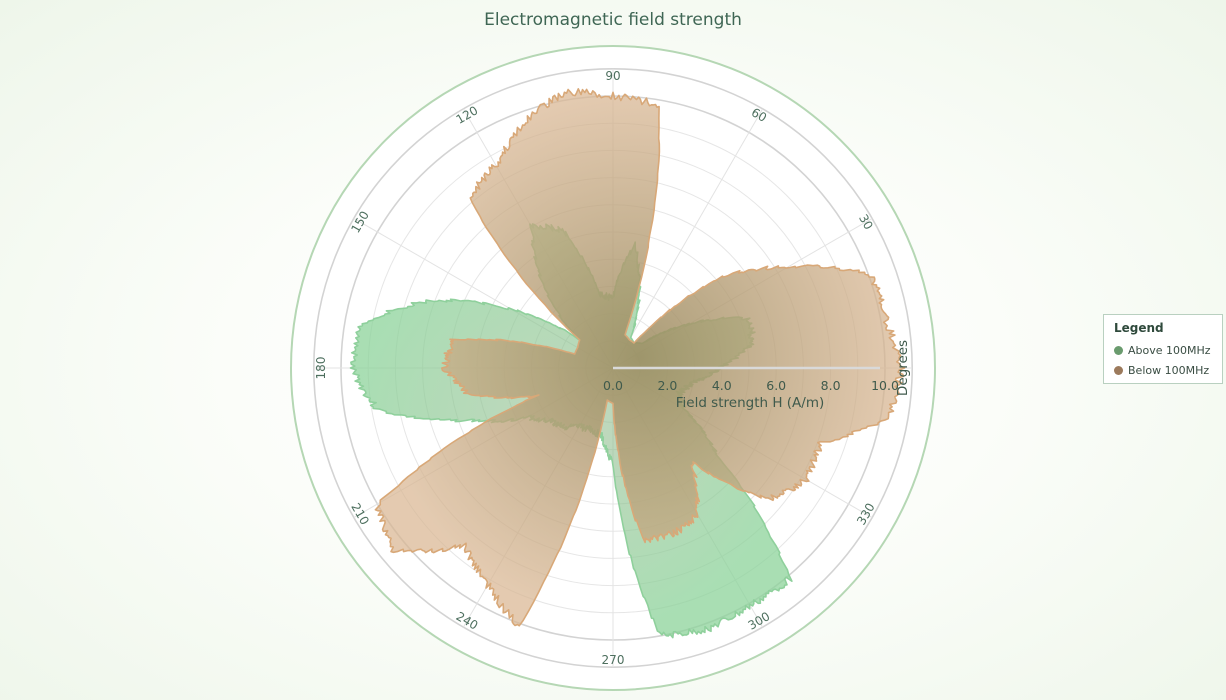 Image resolution: width=1226 pixels, height=700 pixels. I want to click on radial-tick-label: 0.0, so click(613, 385).